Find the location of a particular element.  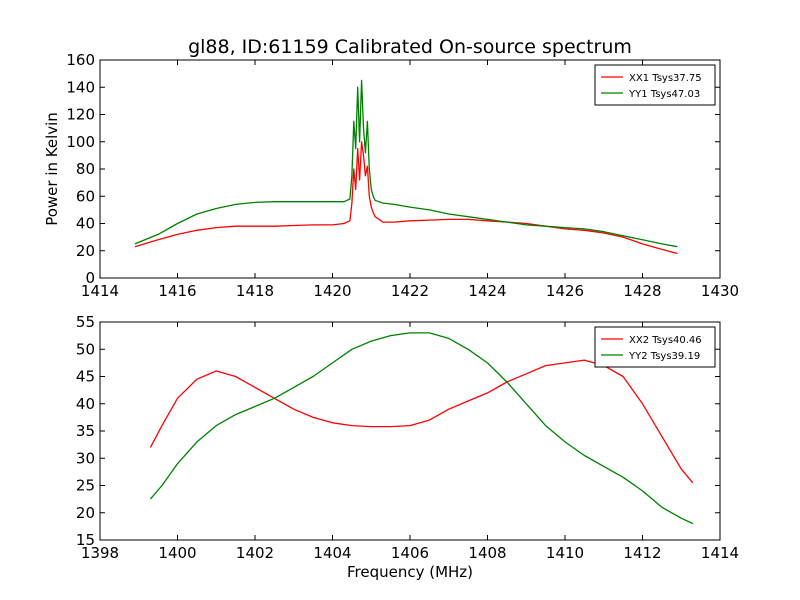

x-axis-label: Frequency (MHz) is located at coordinates (410, 572).